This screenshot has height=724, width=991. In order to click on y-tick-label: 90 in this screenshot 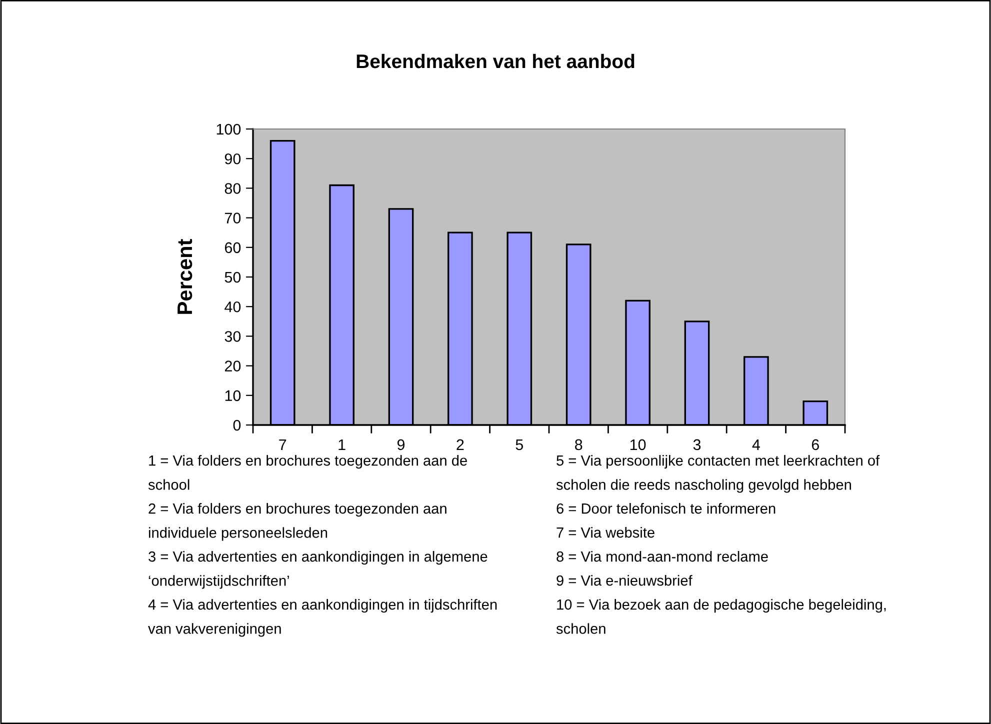, I will do `click(232, 158)`.